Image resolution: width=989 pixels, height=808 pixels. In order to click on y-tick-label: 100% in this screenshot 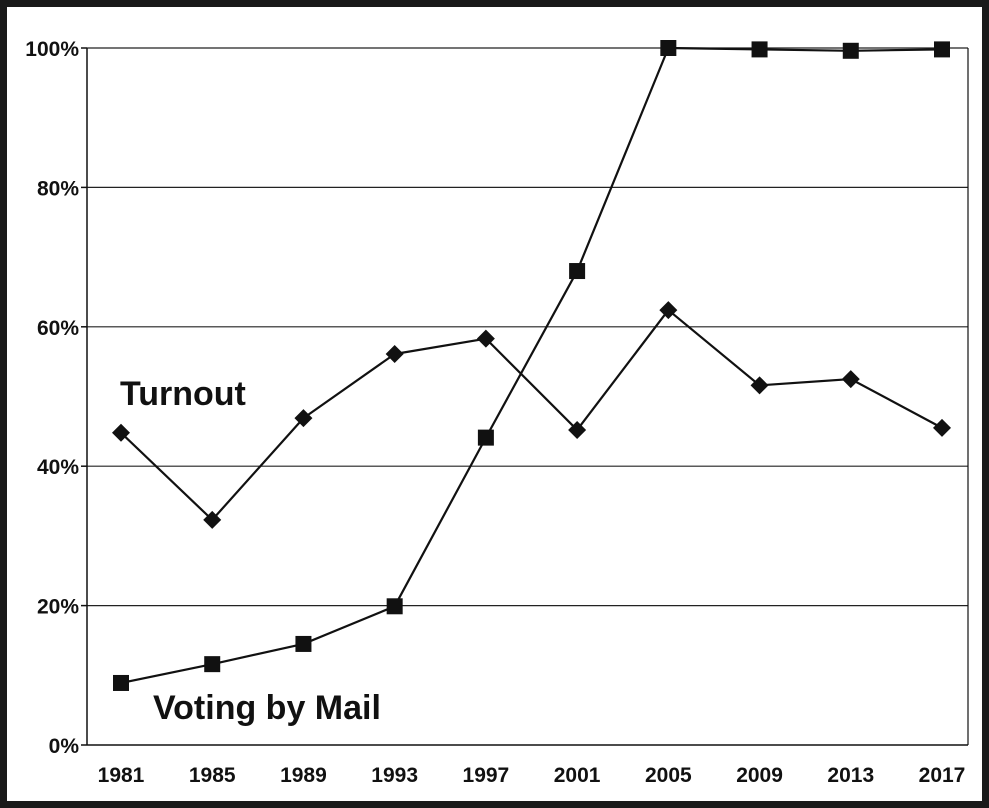, I will do `click(52, 49)`.